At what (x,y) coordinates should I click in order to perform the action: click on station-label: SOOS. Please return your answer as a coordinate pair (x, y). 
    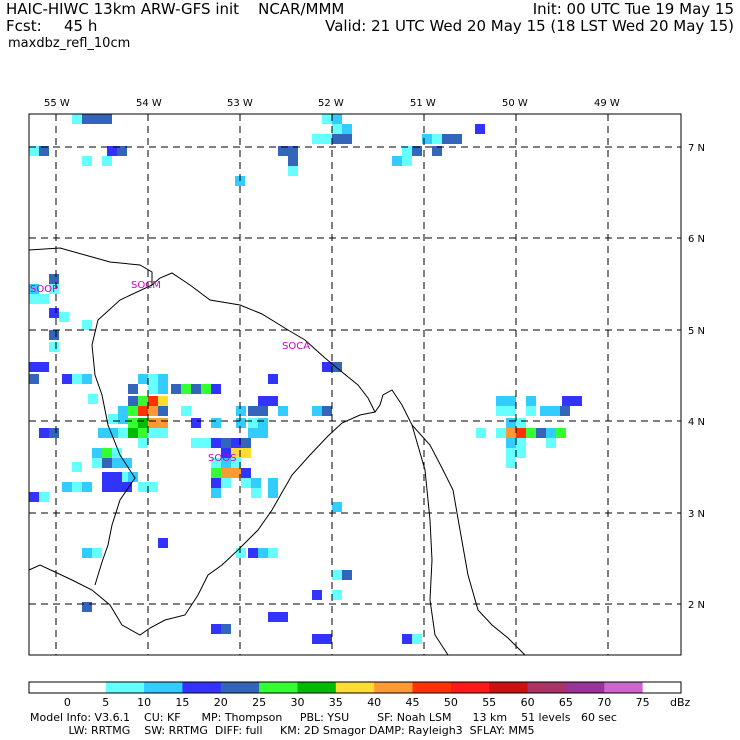
    Looking at the image, I should click on (222, 458).